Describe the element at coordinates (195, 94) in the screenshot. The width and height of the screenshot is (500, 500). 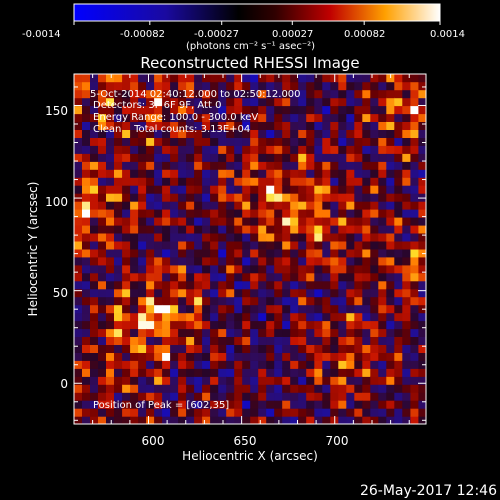
I see `annotation-time-range: 5-Oct-2014 02:40:12.000 to 02:50:12.000` at that location.